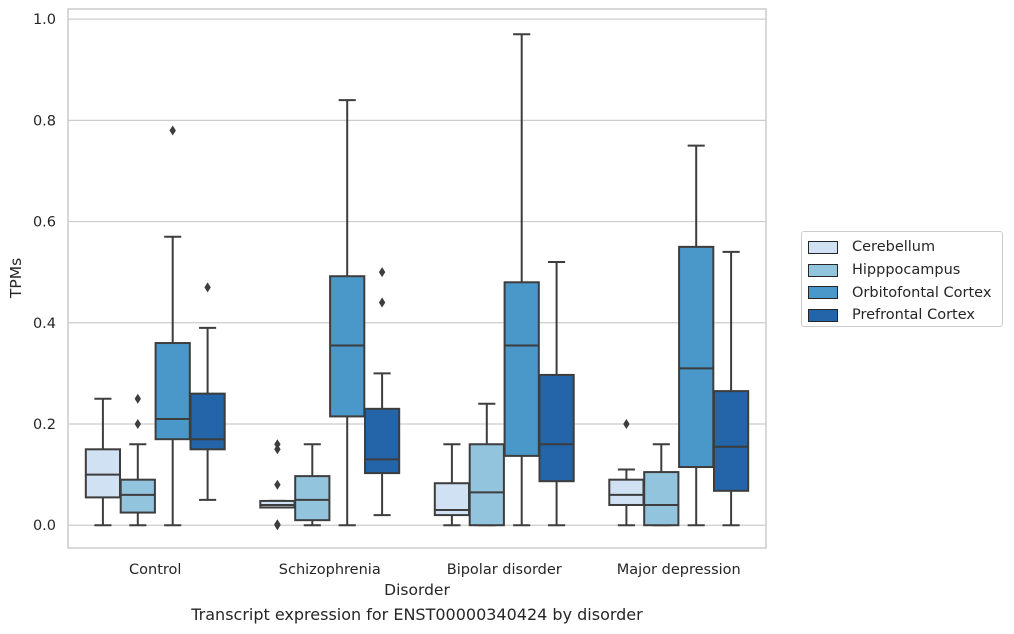 The height and width of the screenshot is (634, 1014). Describe the element at coordinates (922, 292) in the screenshot. I see `legend-label-orbitofrontal-cortex: Orbitofontal Cortex` at that location.